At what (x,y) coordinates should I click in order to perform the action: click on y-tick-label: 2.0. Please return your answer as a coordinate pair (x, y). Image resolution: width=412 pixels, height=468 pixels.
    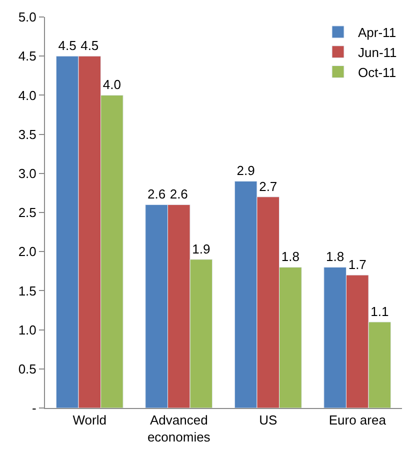
    Looking at the image, I should click on (27, 252).